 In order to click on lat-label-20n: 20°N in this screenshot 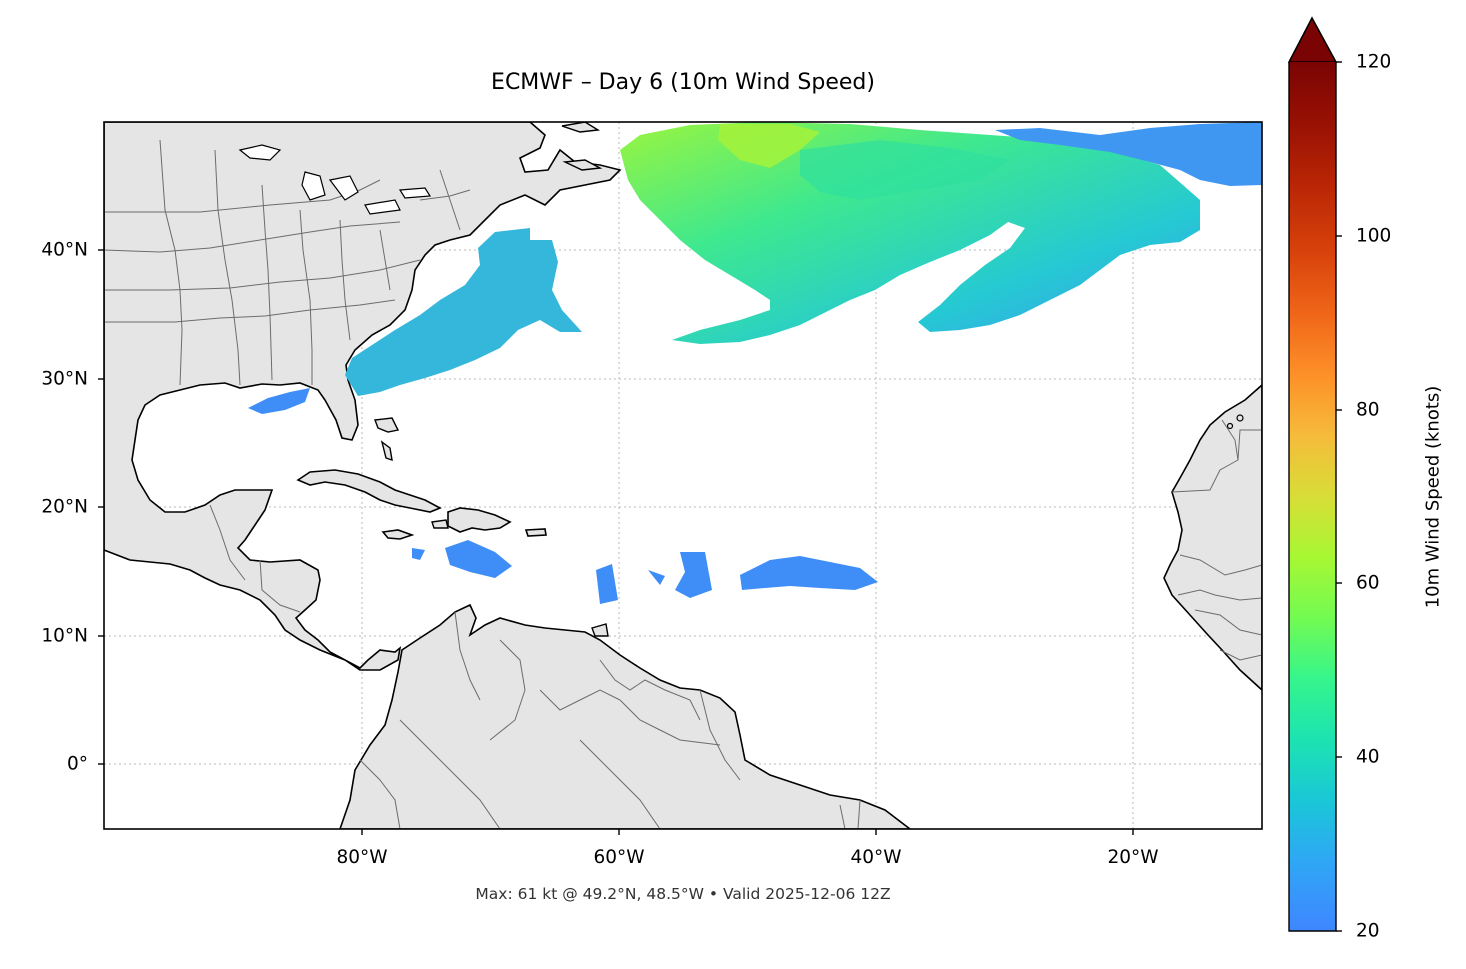, I will do `click(64, 507)`.